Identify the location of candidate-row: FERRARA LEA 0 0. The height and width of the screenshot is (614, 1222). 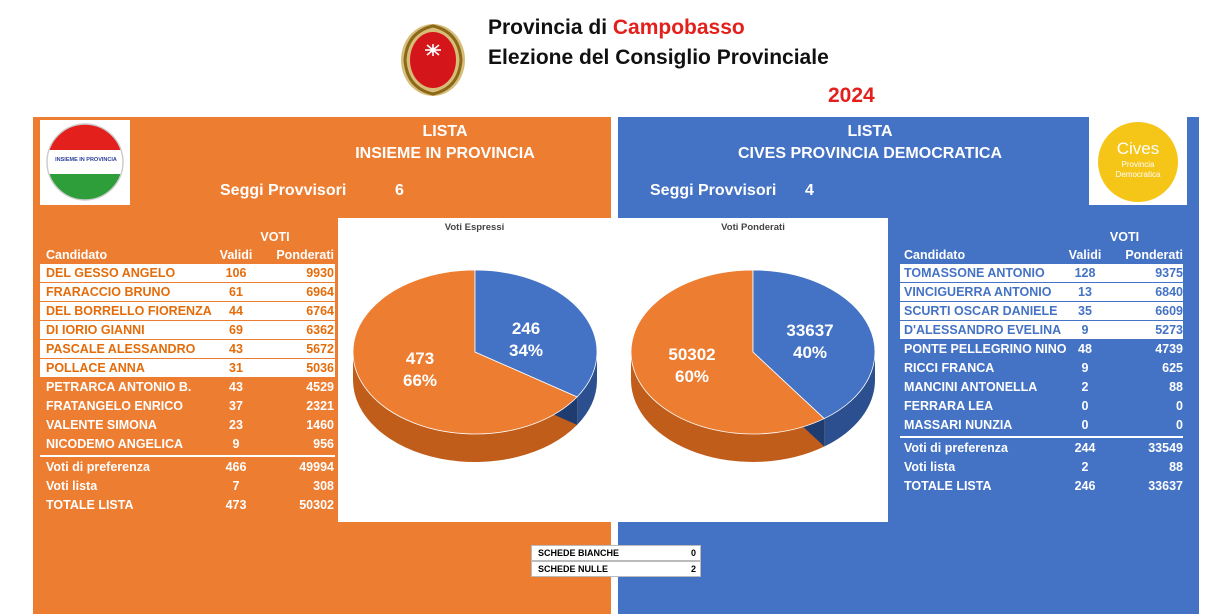
(1041, 406).